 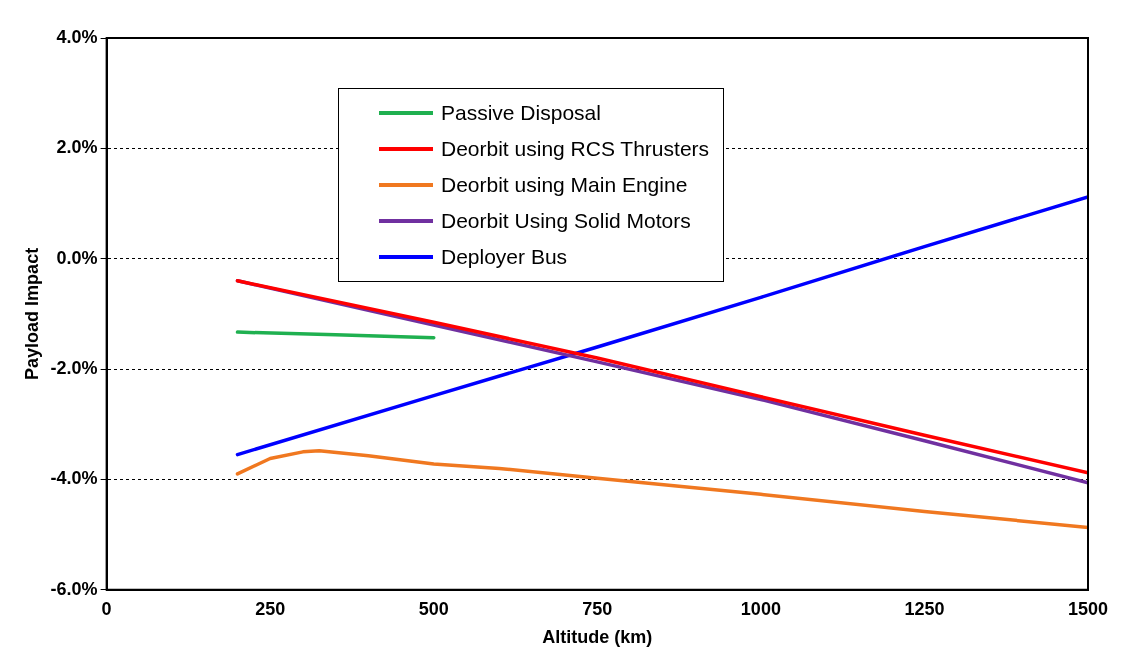 I want to click on y-tick-label: 4.0%, so click(x=77, y=36).